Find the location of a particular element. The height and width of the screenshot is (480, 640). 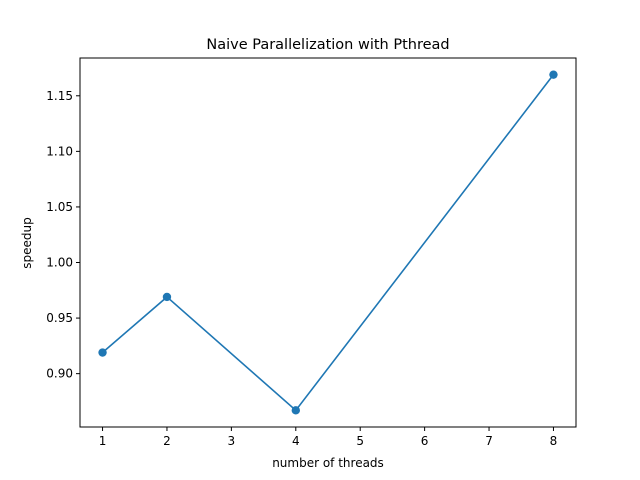

chart-title: Naive Parallelization with Pthread is located at coordinates (327, 45).